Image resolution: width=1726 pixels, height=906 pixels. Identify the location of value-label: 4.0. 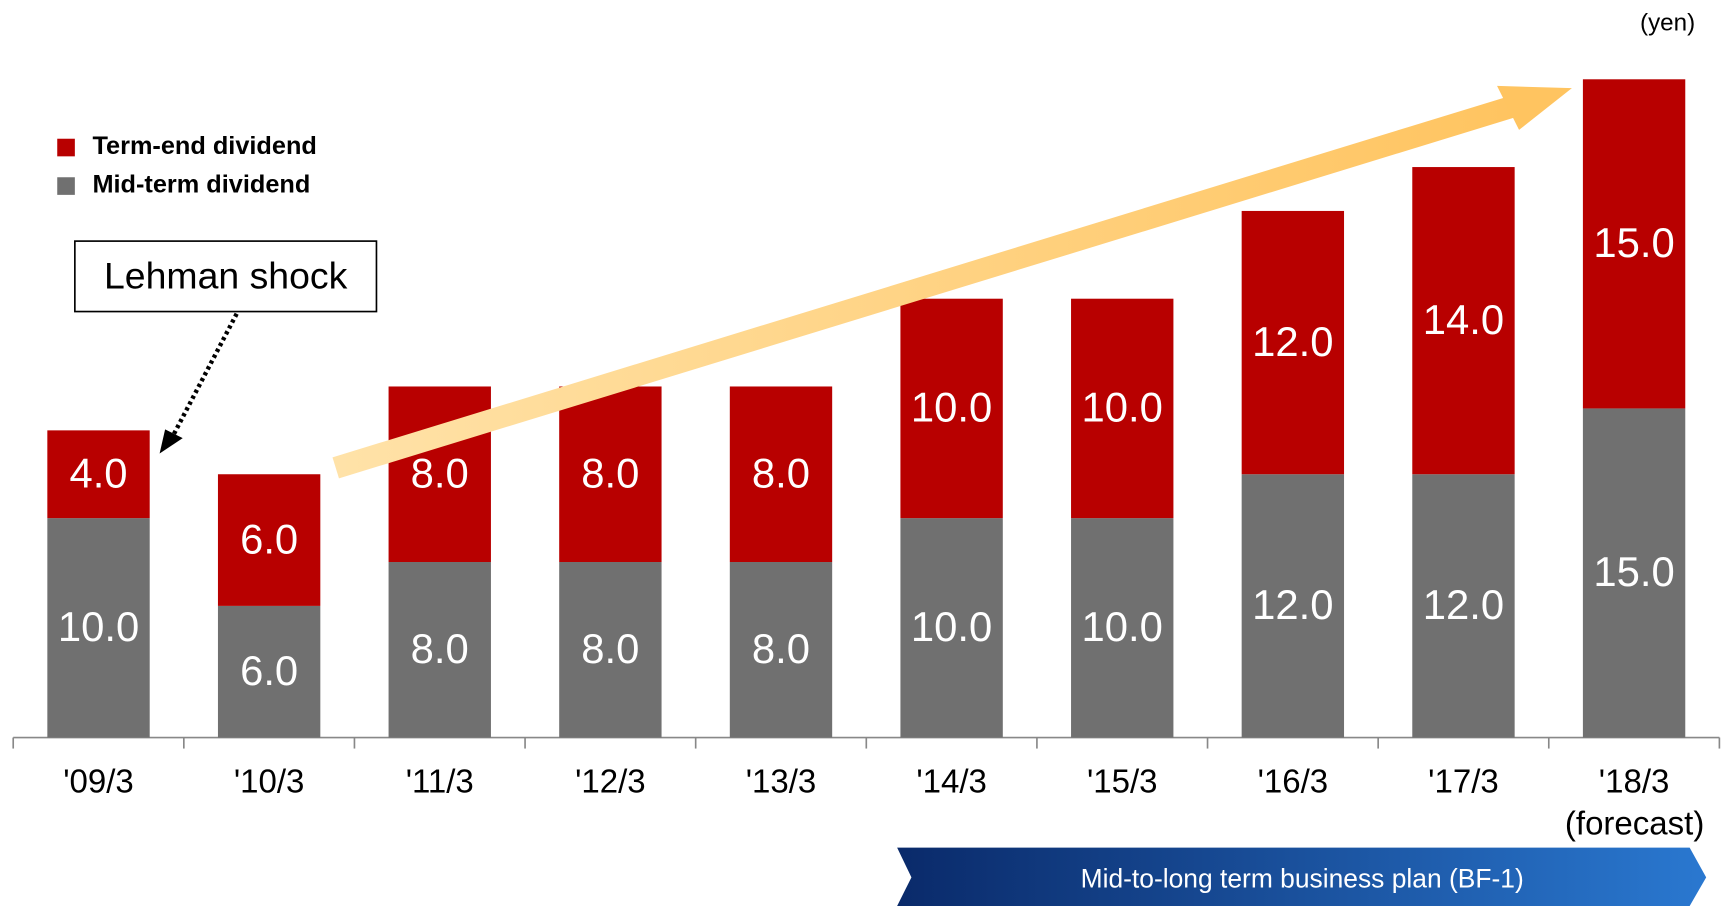
(98, 472).